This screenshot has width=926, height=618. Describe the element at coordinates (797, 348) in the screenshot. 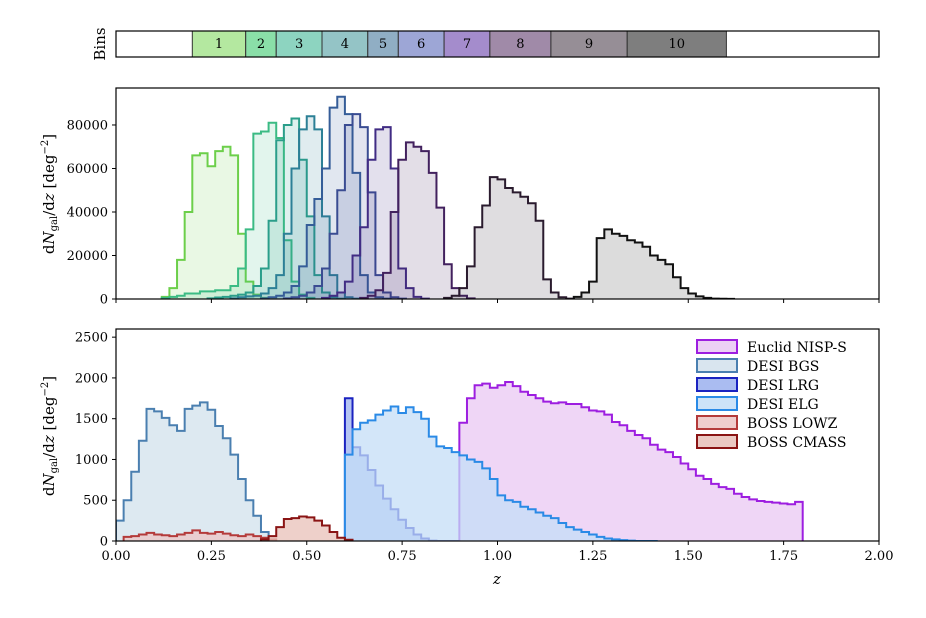

I see `legend-label-euclid-nisp-s: Euclid NISP-S` at that location.